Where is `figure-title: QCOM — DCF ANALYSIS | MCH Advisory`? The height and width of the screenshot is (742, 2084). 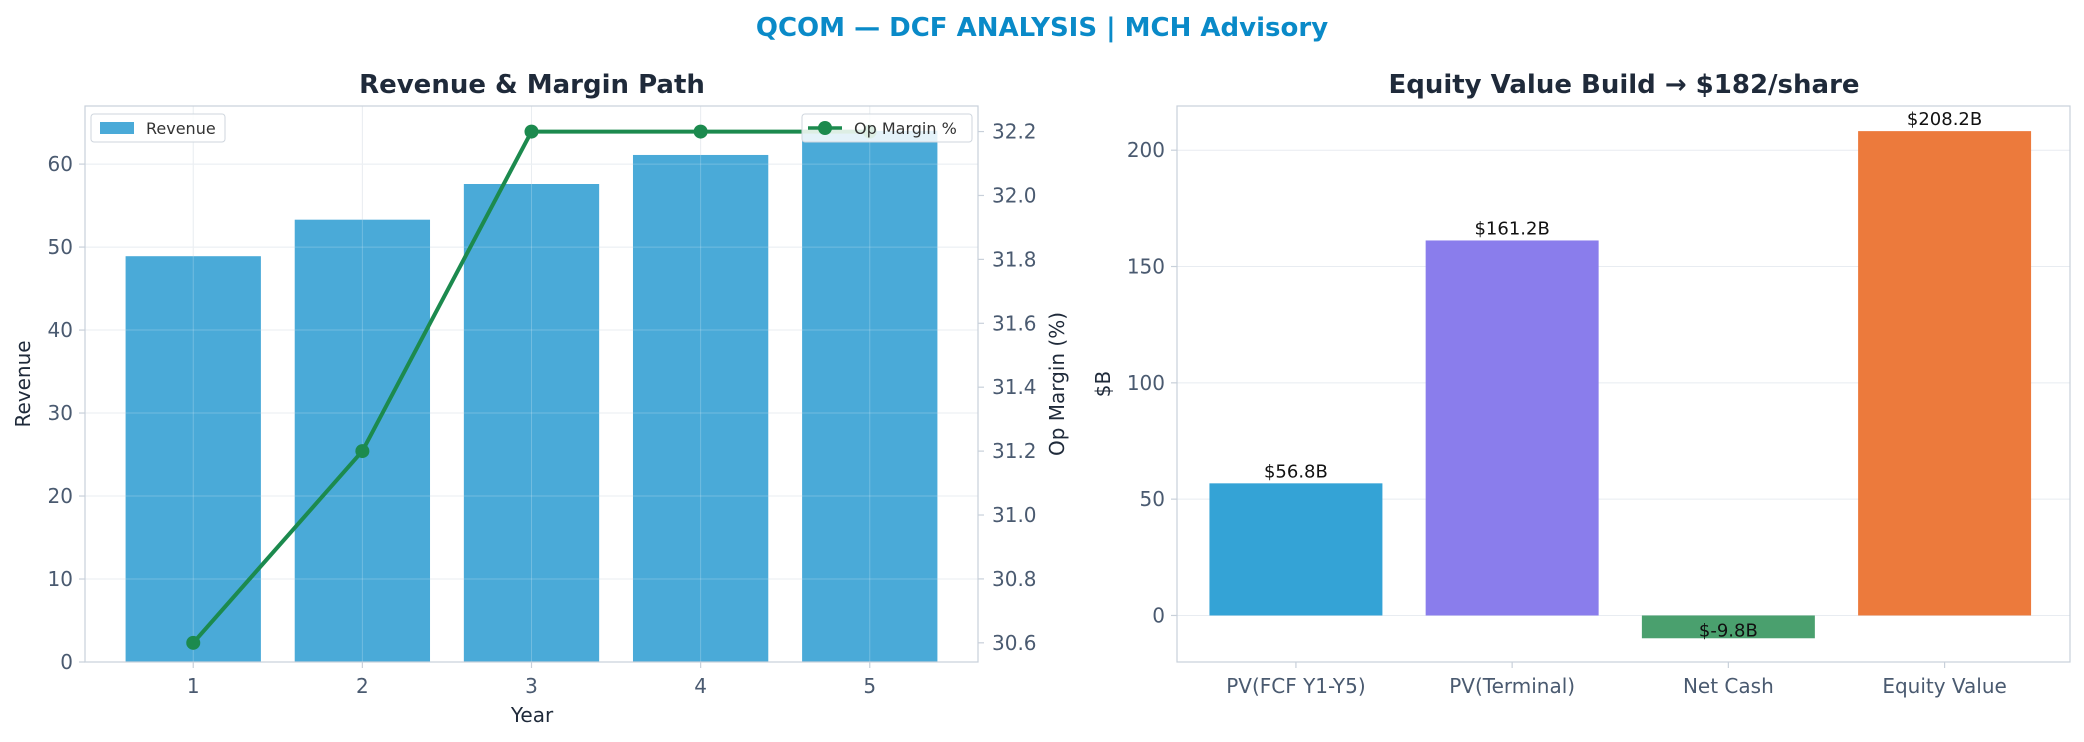 figure-title: QCOM — DCF ANALYSIS | MCH Advisory is located at coordinates (1042, 28).